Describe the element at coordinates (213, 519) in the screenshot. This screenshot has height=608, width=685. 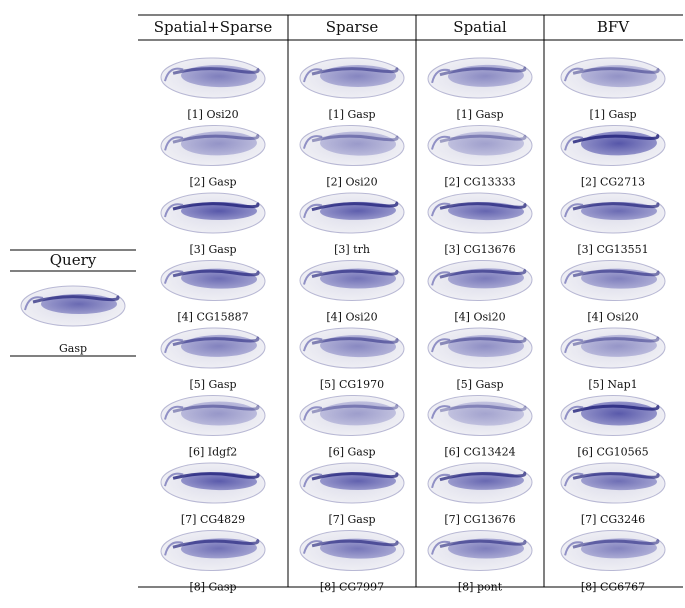
I see `result-label: [7] CG4829` at that location.